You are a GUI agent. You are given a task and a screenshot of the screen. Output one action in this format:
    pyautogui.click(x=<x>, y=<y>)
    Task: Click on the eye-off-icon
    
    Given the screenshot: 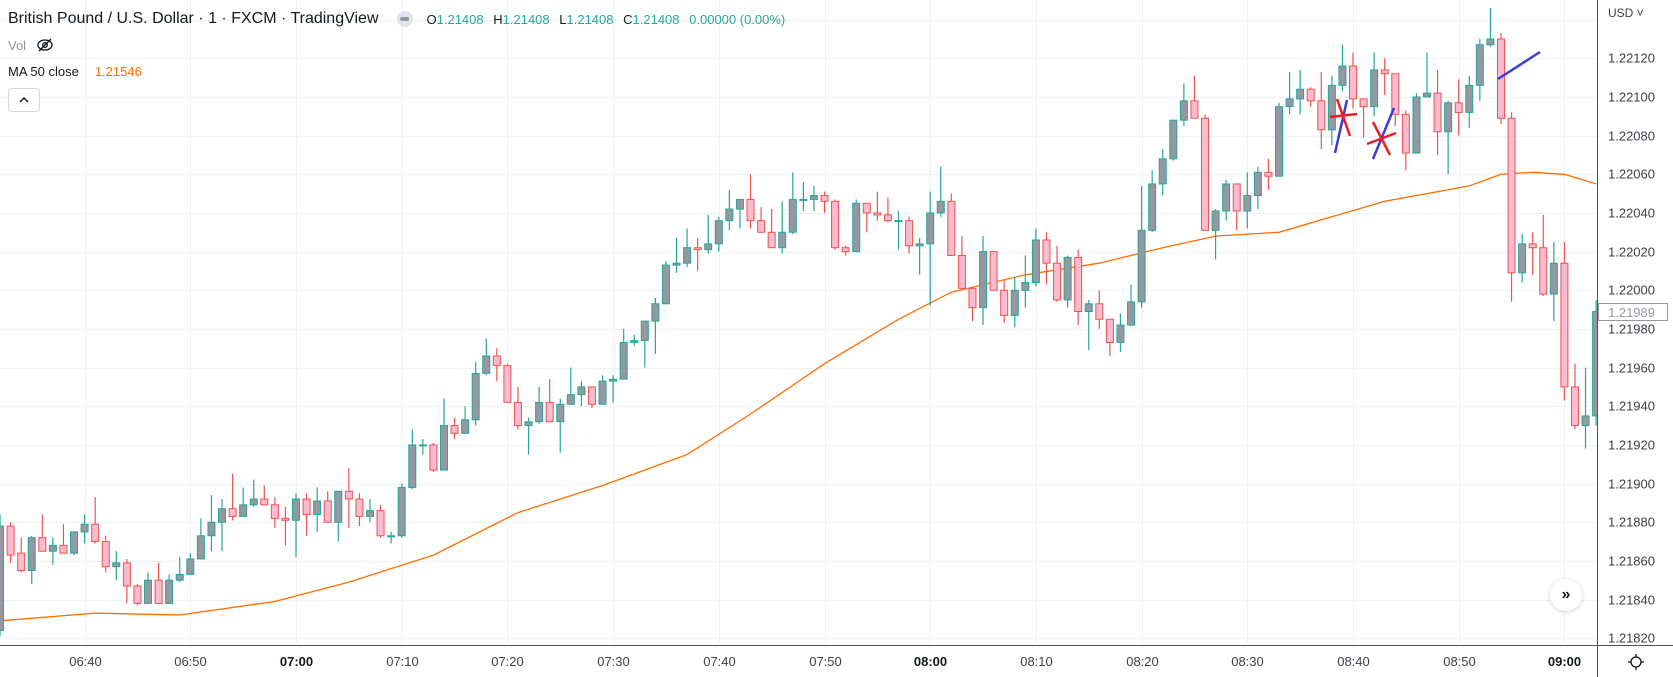 What is the action you would take?
    pyautogui.click(x=45, y=45)
    